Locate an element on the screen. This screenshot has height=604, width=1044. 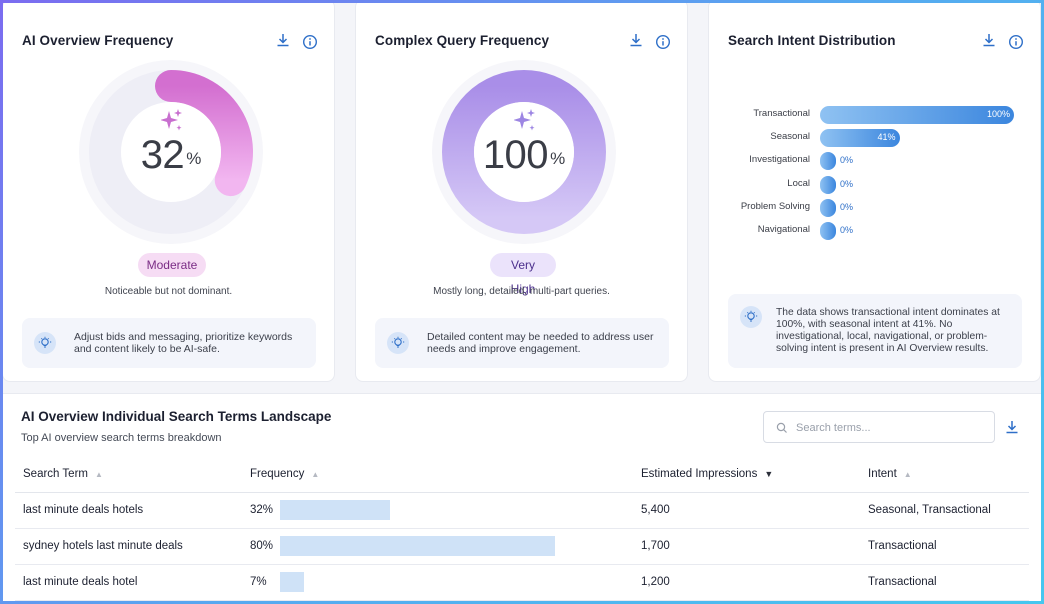
frequency-value: 7% is located at coordinates (258, 582).